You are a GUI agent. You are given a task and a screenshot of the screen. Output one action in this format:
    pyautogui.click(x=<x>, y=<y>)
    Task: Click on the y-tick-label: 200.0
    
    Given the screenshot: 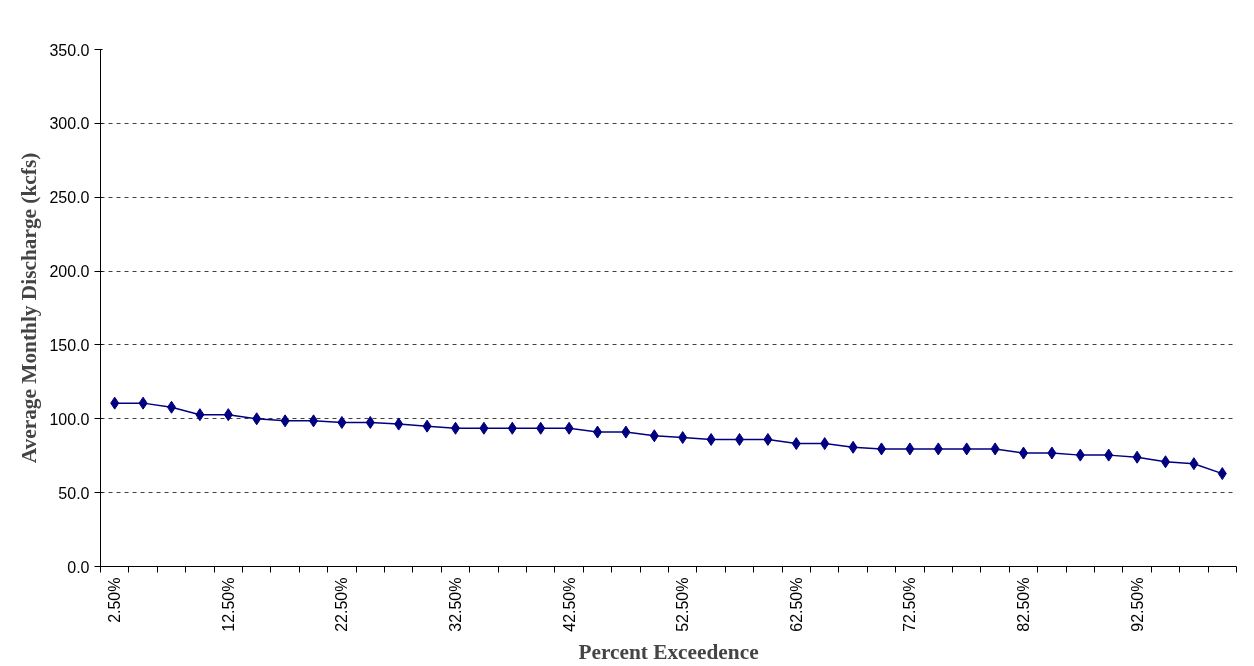 What is the action you would take?
    pyautogui.click(x=69, y=272)
    